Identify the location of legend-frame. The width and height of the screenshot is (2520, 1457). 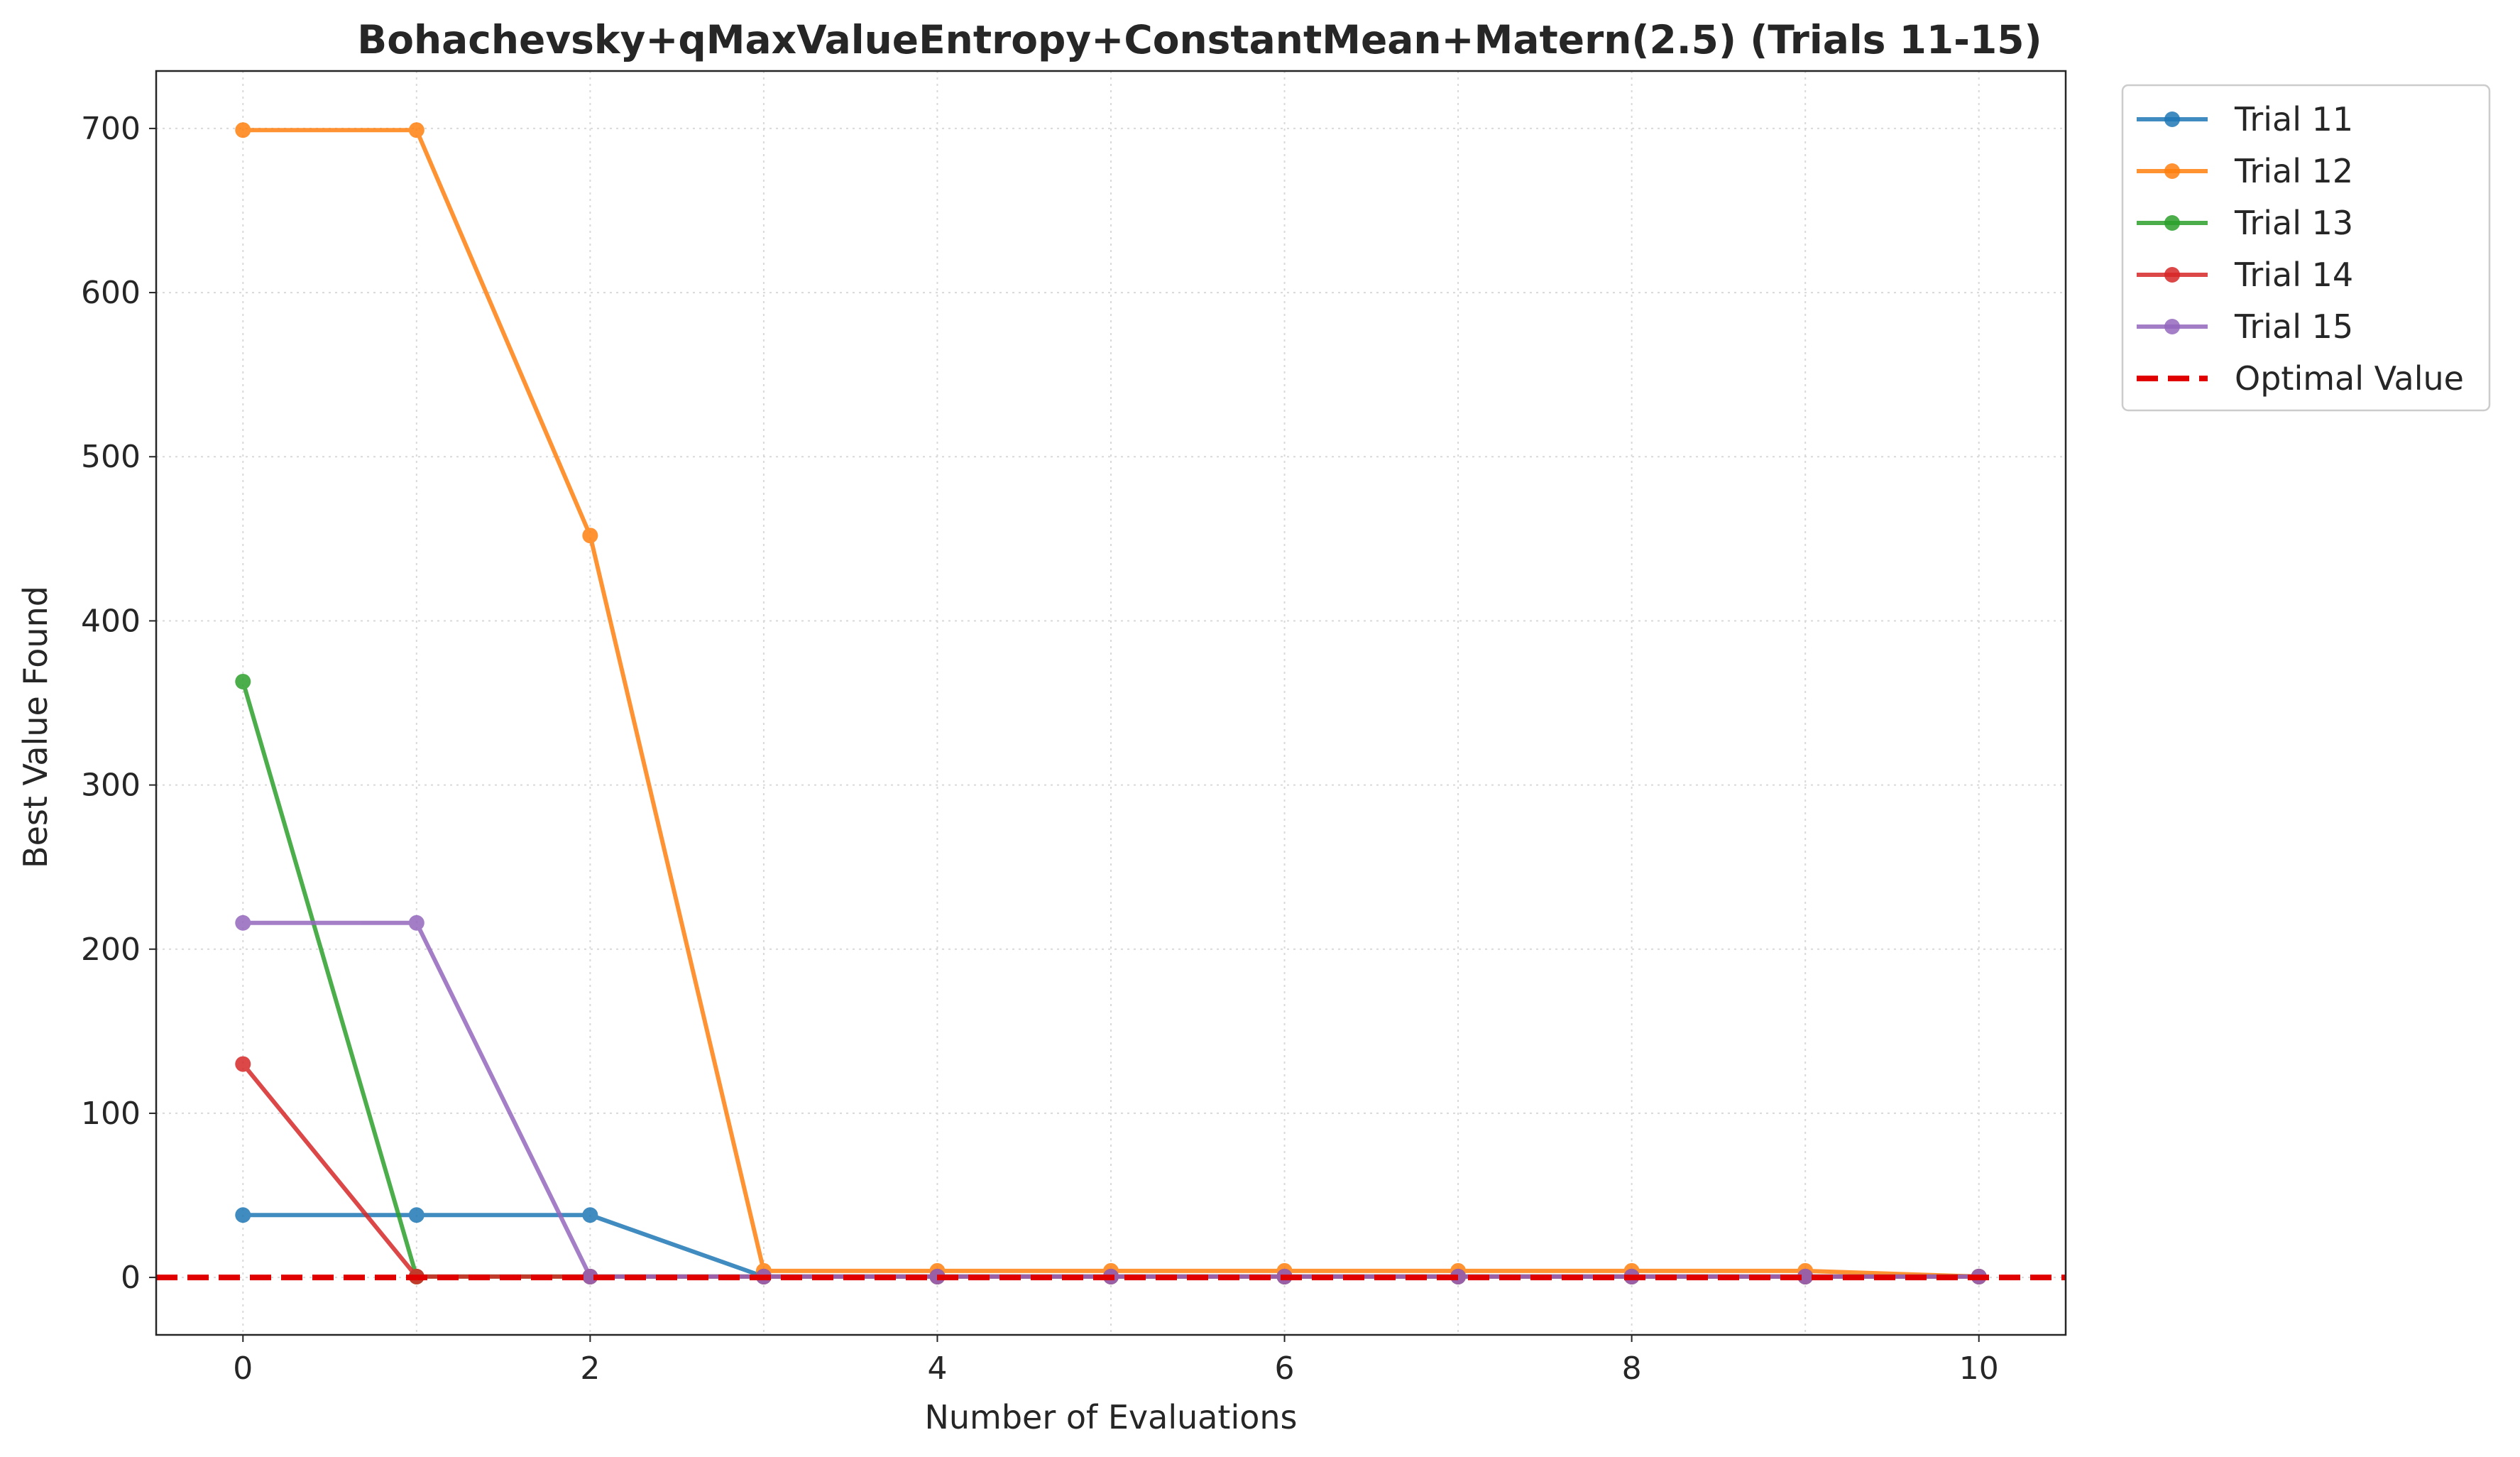
(2306, 248).